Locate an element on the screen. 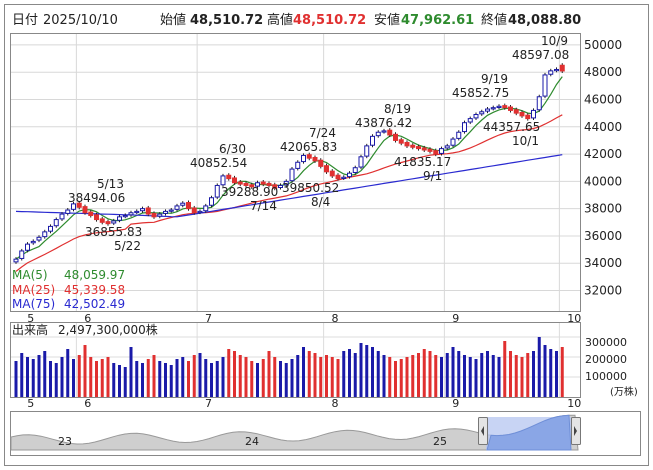 The width and height of the screenshot is (653, 470). price-tick-34000: 34000 is located at coordinates (603, 263).